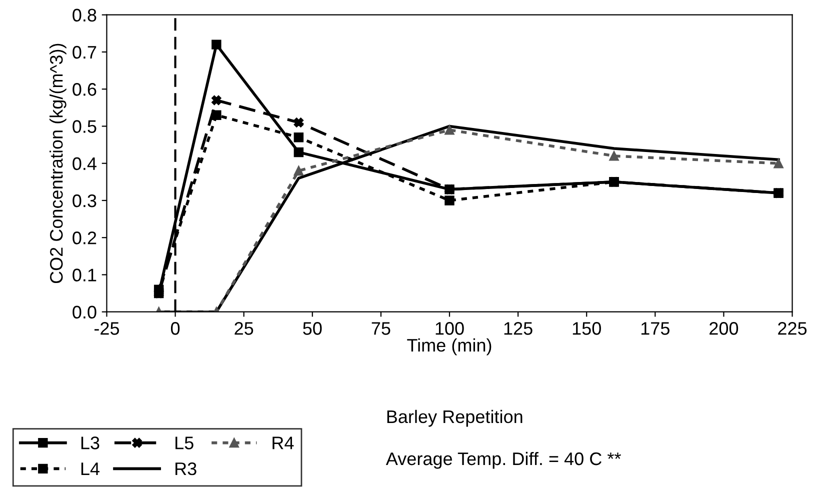  What do you see at coordinates (84, 52) in the screenshot?
I see `y-tick-label: 0.7` at bounding box center [84, 52].